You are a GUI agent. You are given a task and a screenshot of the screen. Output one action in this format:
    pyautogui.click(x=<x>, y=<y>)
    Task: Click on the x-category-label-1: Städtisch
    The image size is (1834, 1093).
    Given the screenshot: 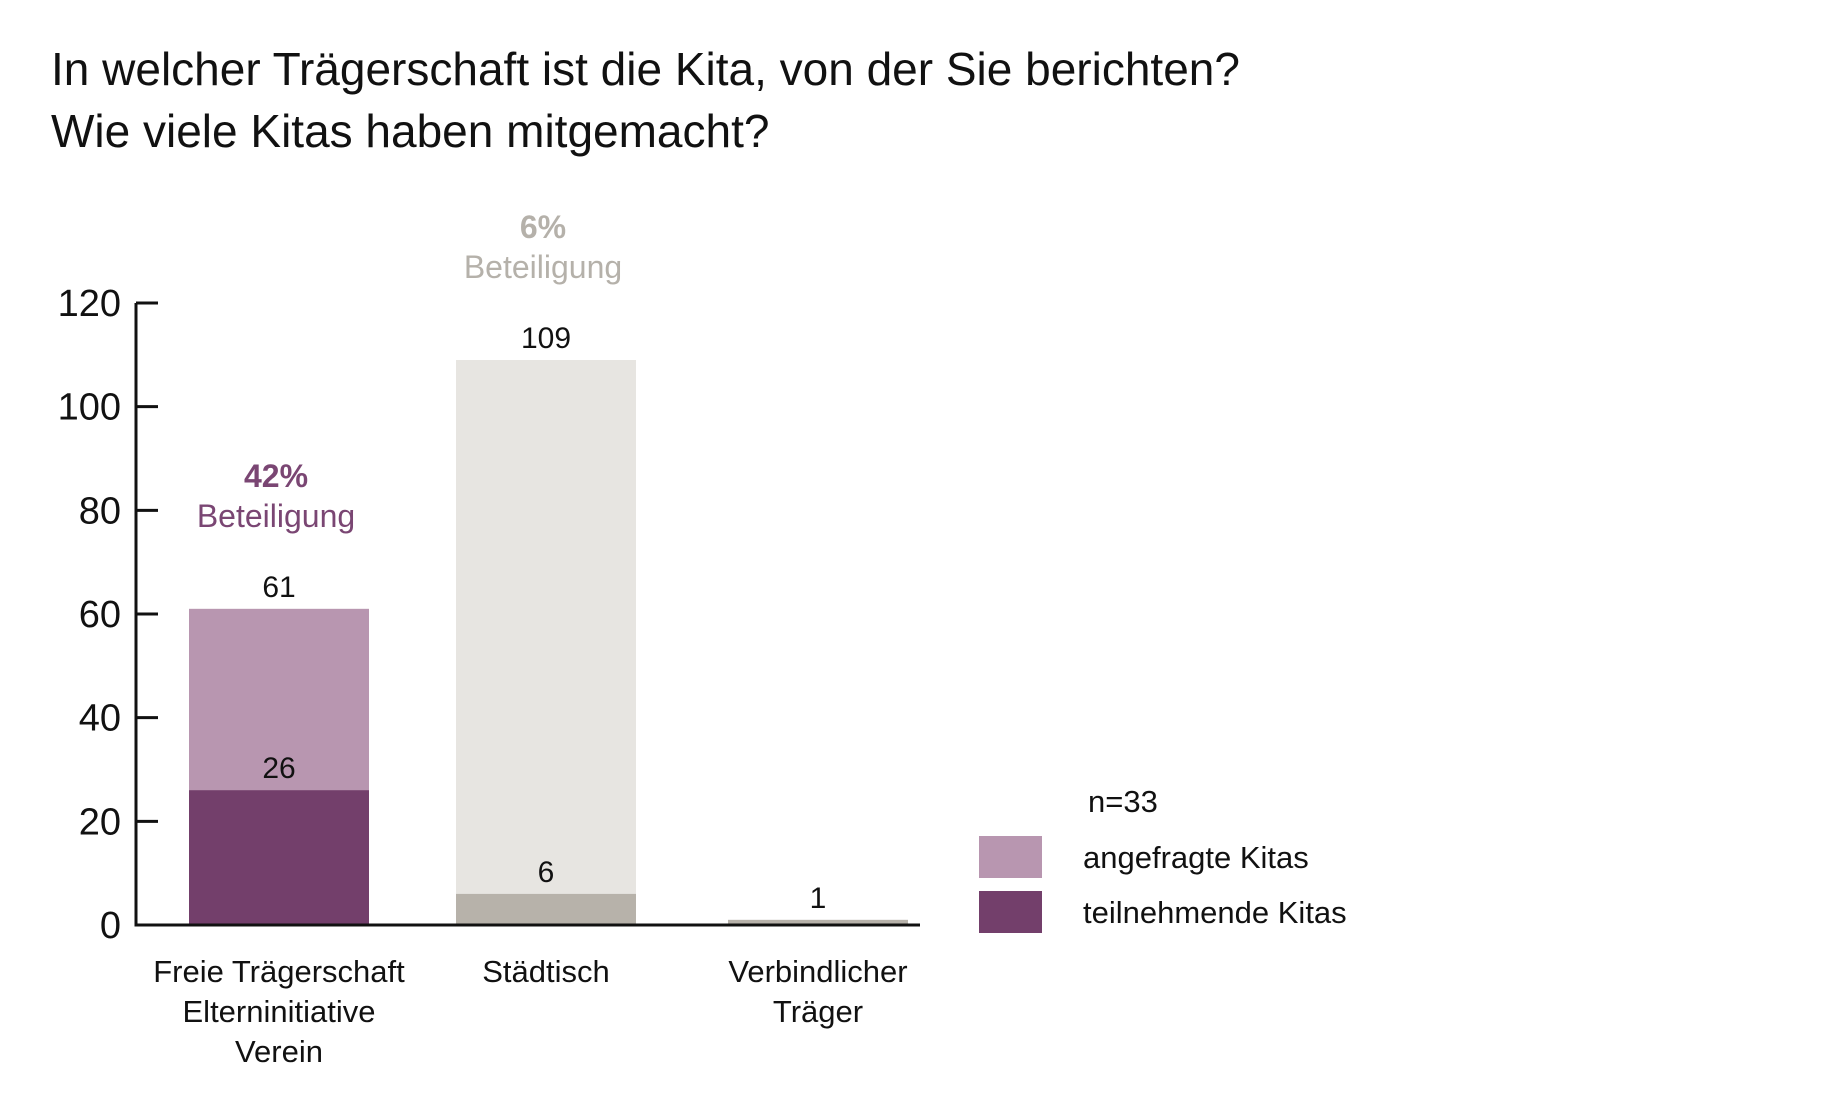 What is the action you would take?
    pyautogui.click(x=546, y=971)
    